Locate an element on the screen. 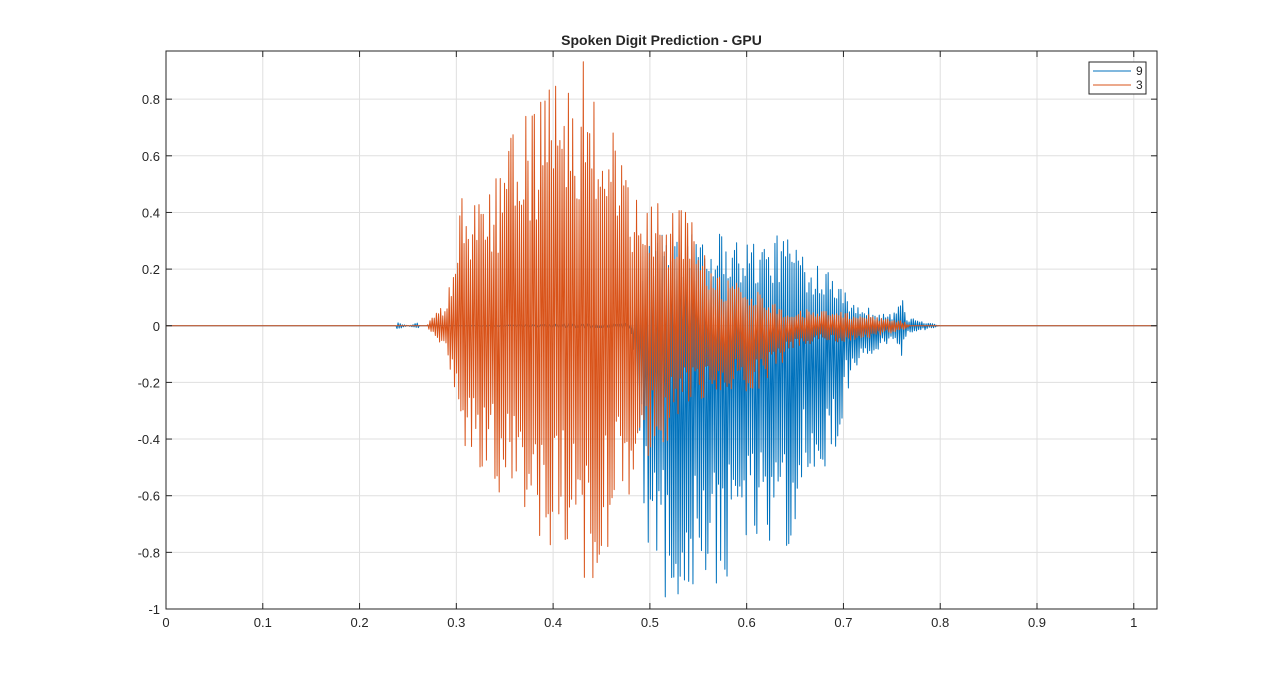 This screenshot has height=685, width=1280. legend: 93 is located at coordinates (1117, 78).